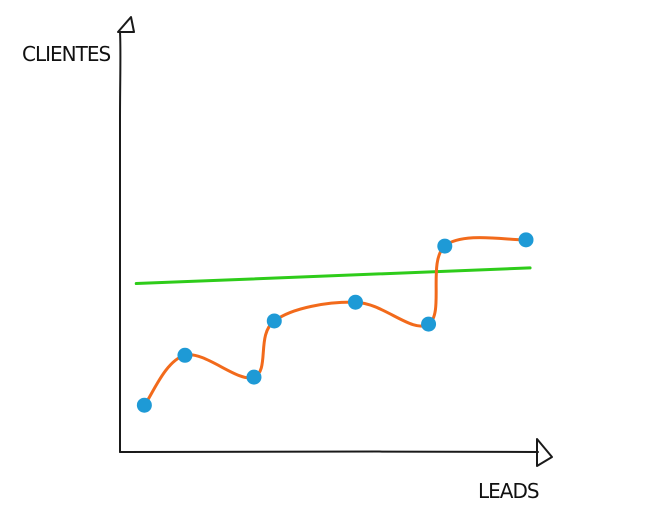  What do you see at coordinates (66, 54) in the screenshot?
I see `y-axis-label: CLIENTES` at bounding box center [66, 54].